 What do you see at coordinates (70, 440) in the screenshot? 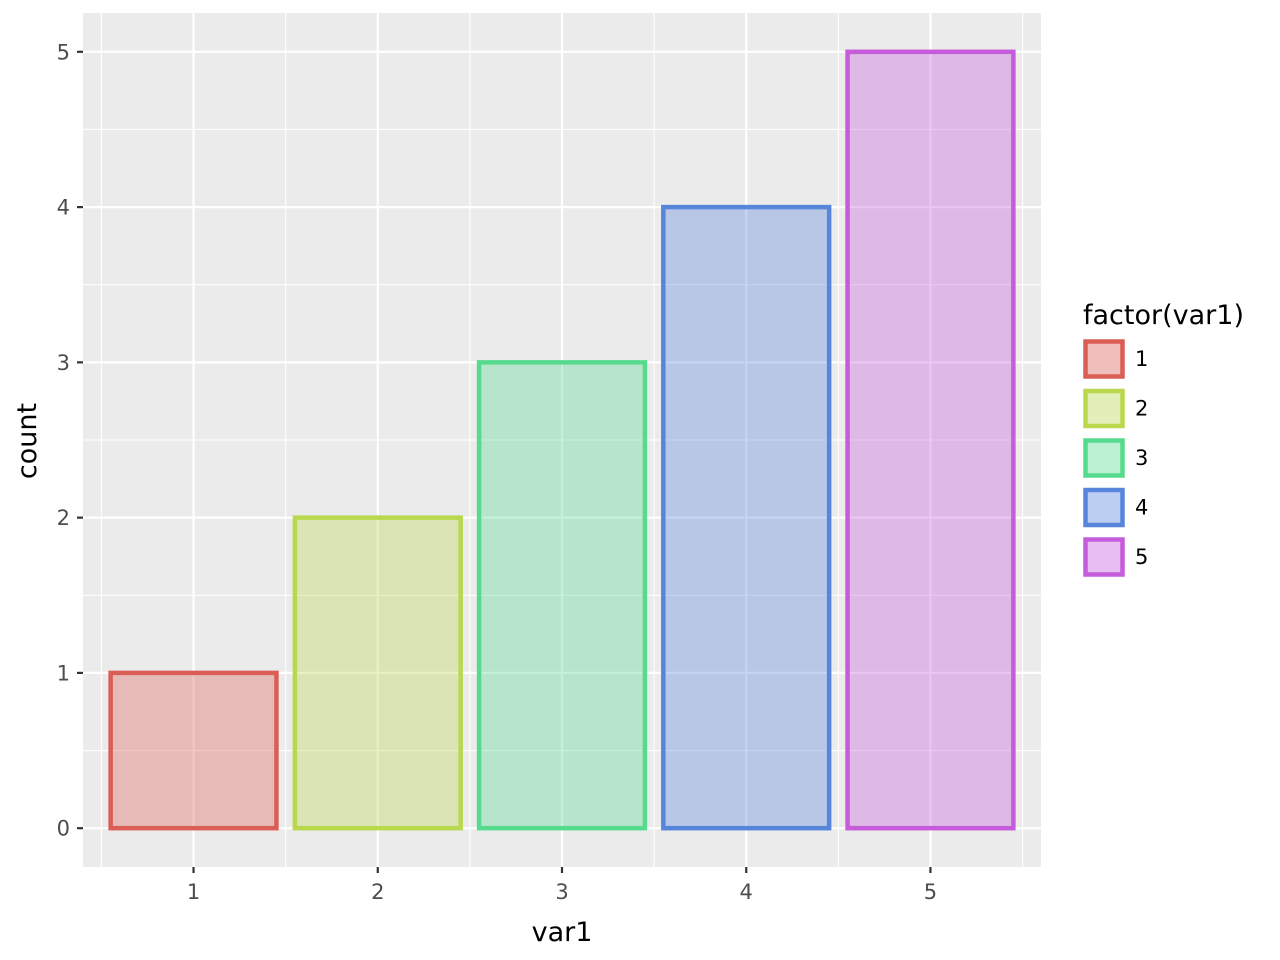
I see `y-axis: 0 1 2 3 4 5` at bounding box center [70, 440].